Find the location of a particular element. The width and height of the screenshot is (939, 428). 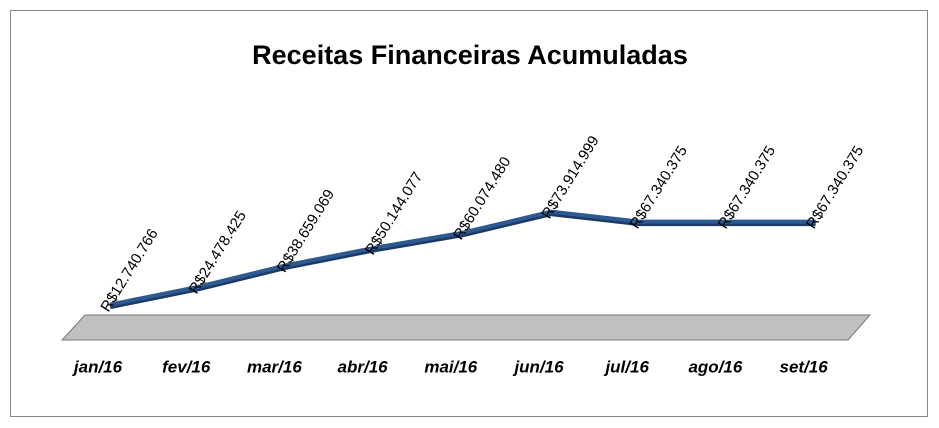

x-tick-label: set/16 is located at coordinates (803, 366).